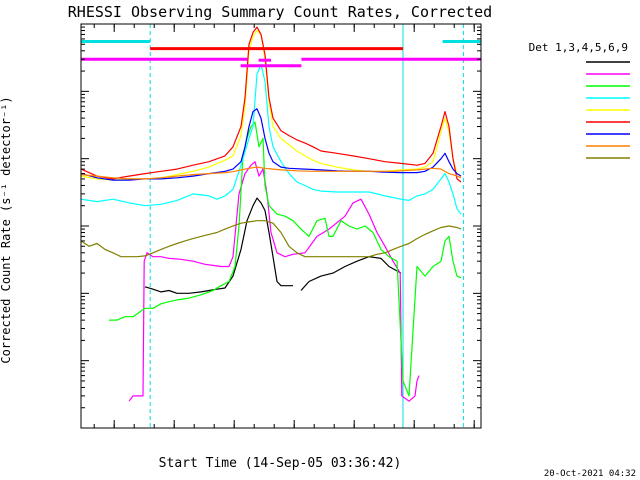 This screenshot has width=640, height=480. What do you see at coordinates (578, 47) in the screenshot?
I see `legend-title: Det 1,3,4,5,6,9` at bounding box center [578, 47].